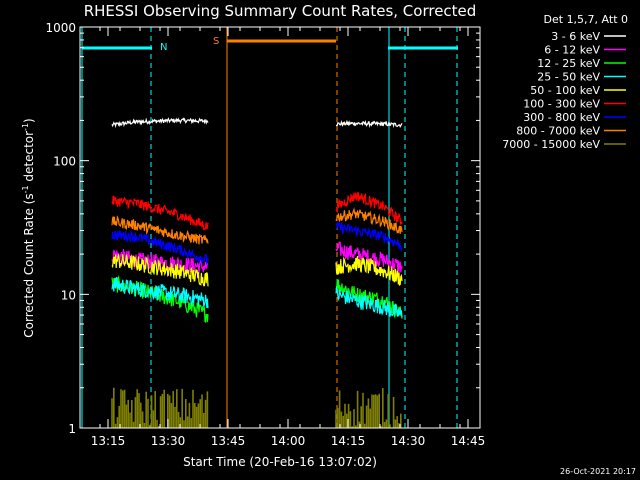  What do you see at coordinates (270, 44) in the screenshot?
I see `flag-lines: N S` at bounding box center [270, 44].